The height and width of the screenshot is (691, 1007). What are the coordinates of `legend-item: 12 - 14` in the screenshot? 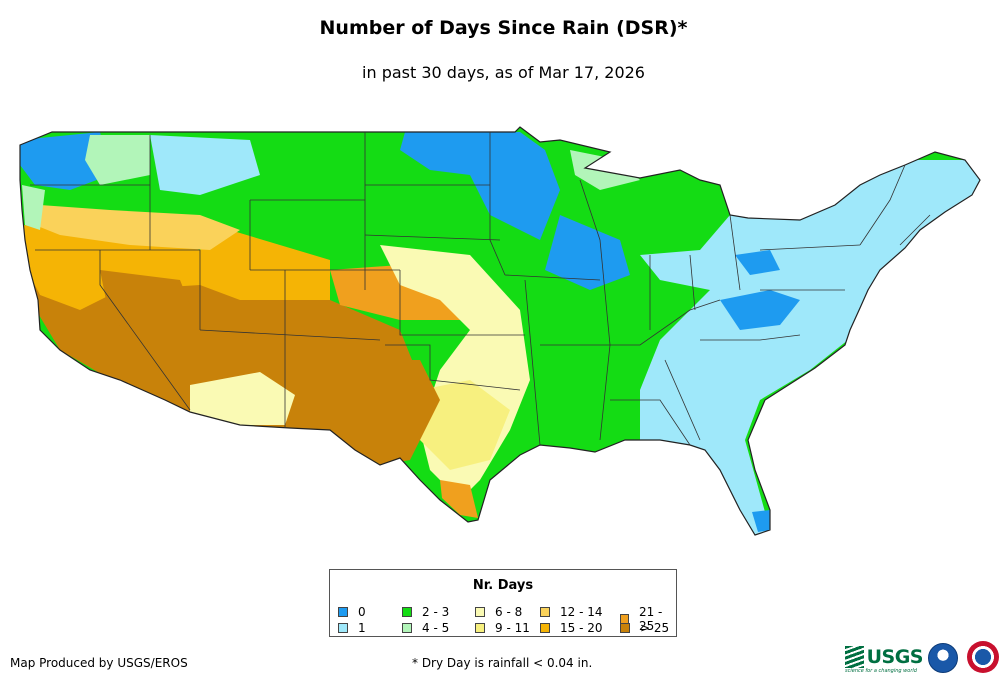 It's located at (571, 612).